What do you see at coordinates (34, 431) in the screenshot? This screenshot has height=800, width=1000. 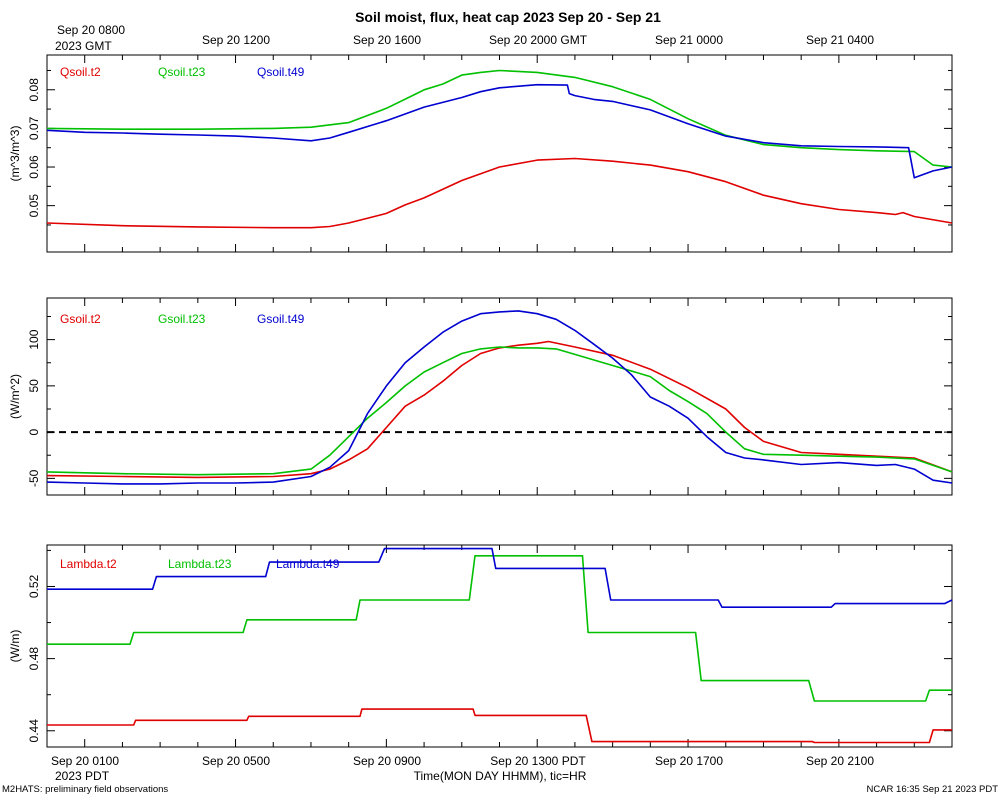 I see `y-tick-label: 0` at bounding box center [34, 431].